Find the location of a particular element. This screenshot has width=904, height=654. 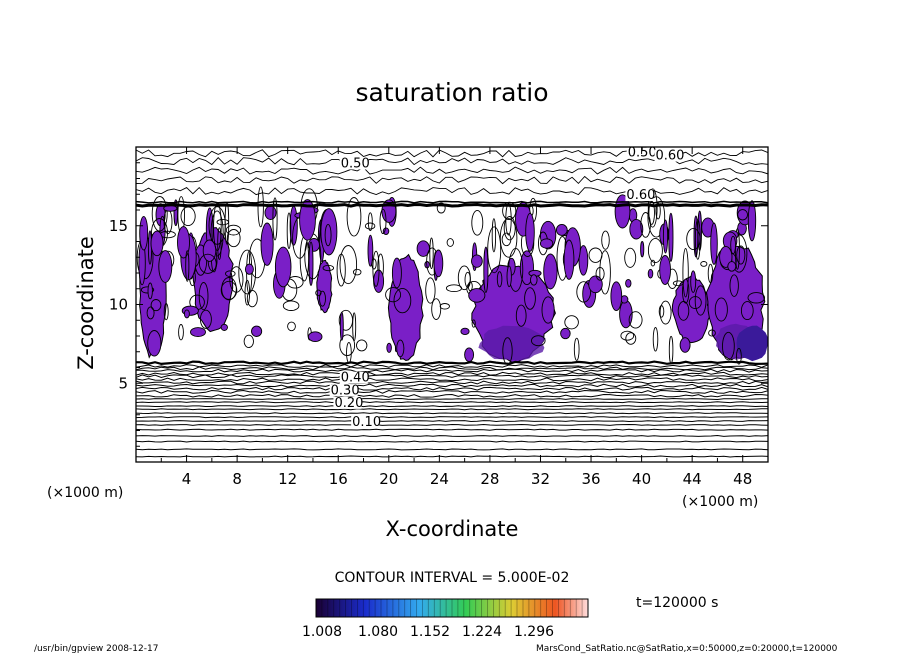

x-tick-label: 4 is located at coordinates (187, 479).